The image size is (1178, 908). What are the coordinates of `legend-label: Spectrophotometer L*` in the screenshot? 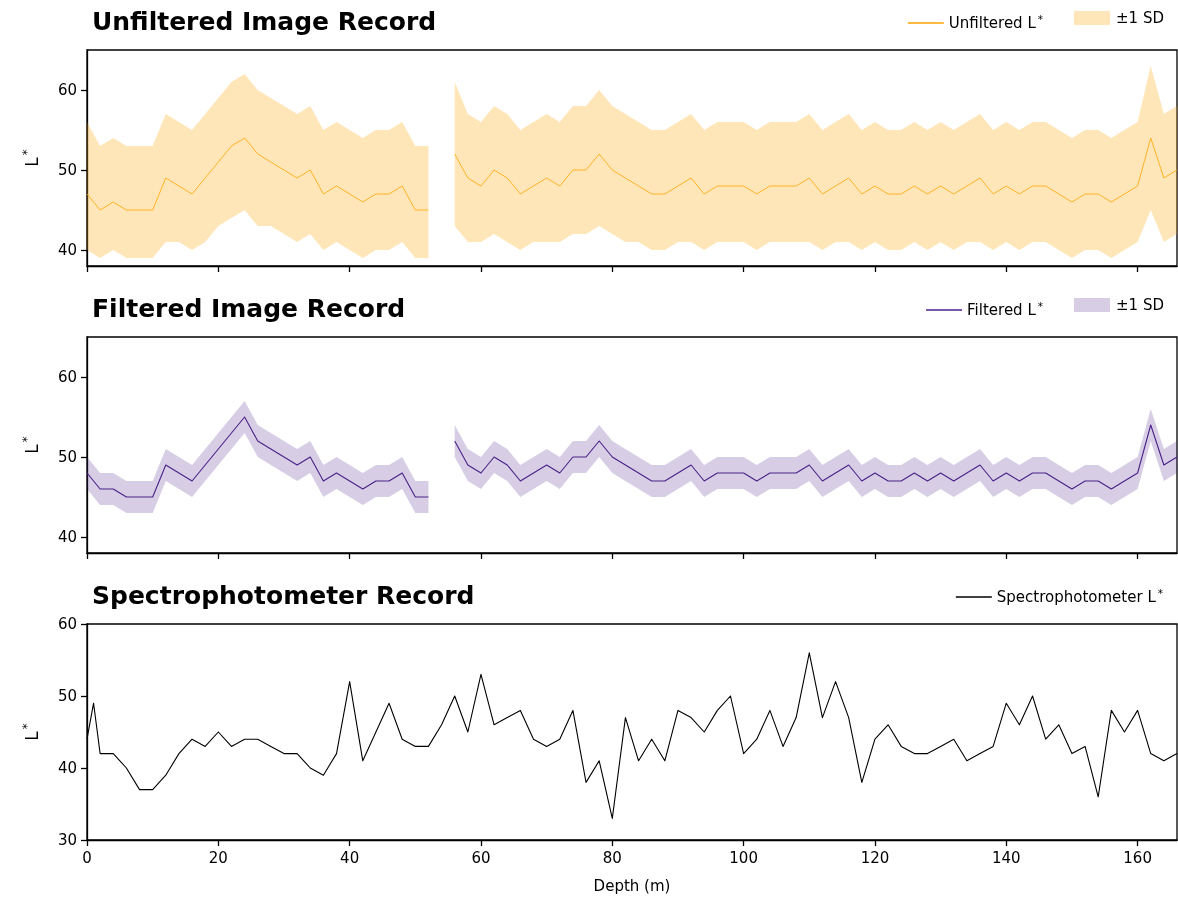 It's located at (1079, 596).